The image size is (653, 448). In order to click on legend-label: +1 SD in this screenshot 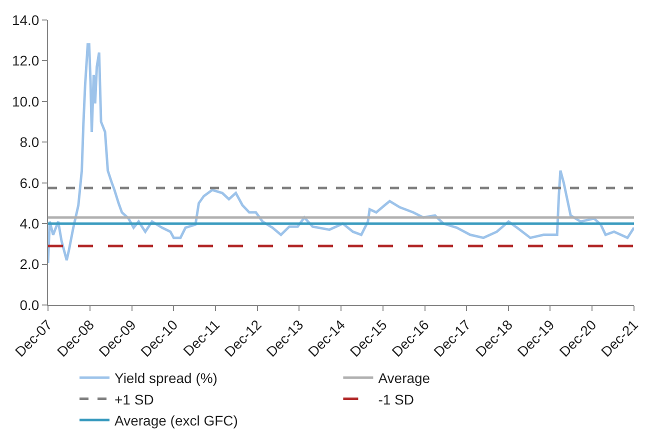, I will do `click(134, 399)`.